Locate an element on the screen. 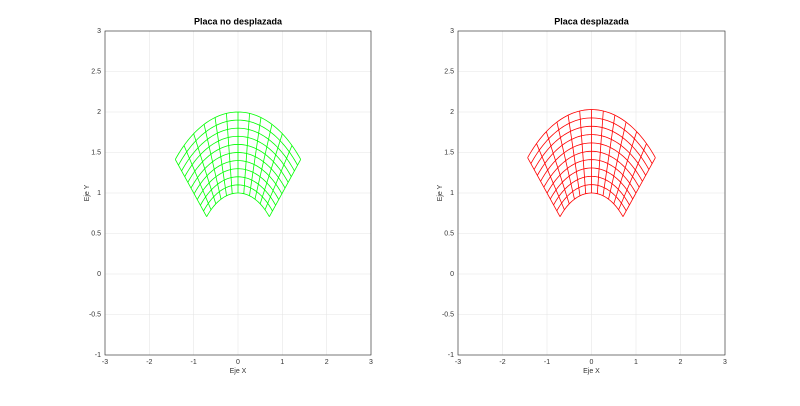 The image size is (800, 406). chart-title: Placa desplazada is located at coordinates (592, 21).